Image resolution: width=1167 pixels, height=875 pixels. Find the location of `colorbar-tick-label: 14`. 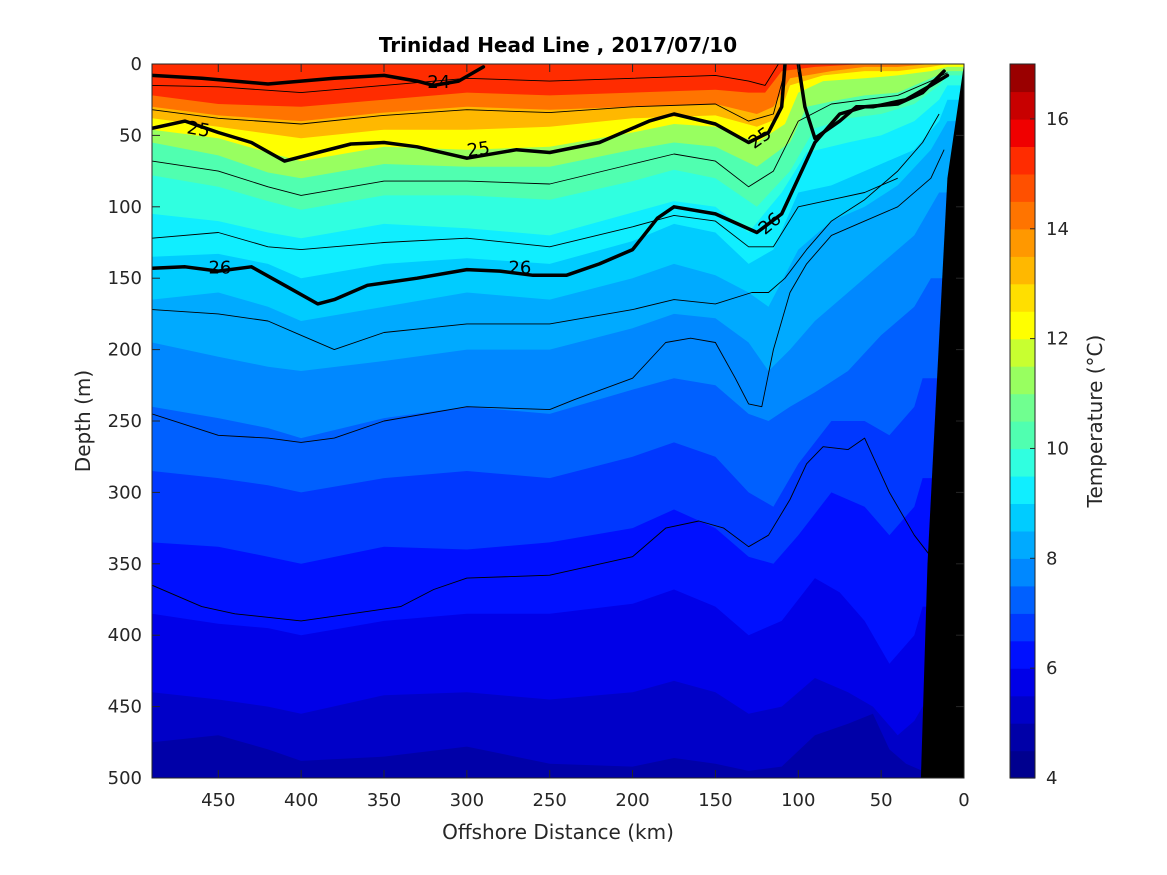

colorbar-tick-label: 14 is located at coordinates (1057, 229).